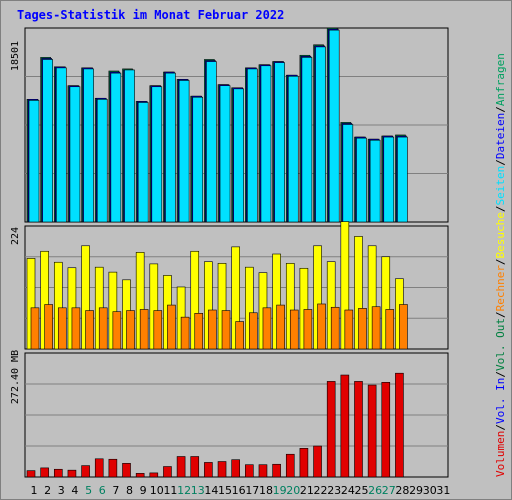  Describe the element at coordinates (500, 401) in the screenshot. I see `right-legend-item: Vol. In` at that location.